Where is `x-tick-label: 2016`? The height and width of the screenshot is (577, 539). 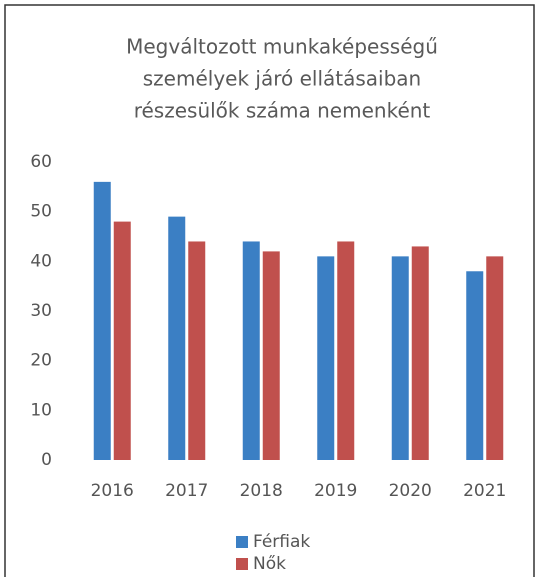
x-tick-label: 2016 is located at coordinates (112, 491).